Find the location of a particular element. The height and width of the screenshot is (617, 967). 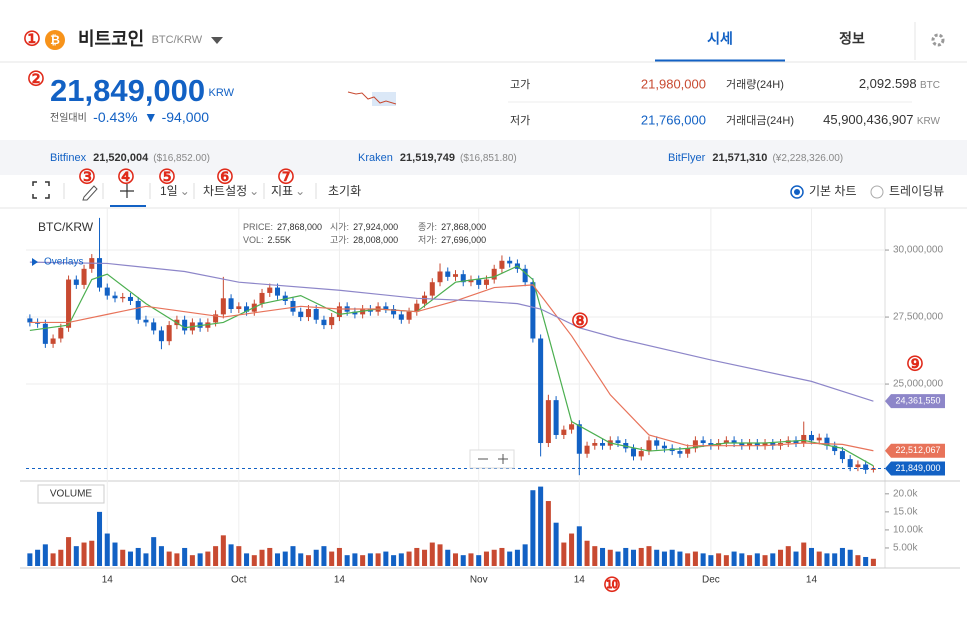

toolbar-item: 지표 ⌄ is located at coordinates (288, 191).